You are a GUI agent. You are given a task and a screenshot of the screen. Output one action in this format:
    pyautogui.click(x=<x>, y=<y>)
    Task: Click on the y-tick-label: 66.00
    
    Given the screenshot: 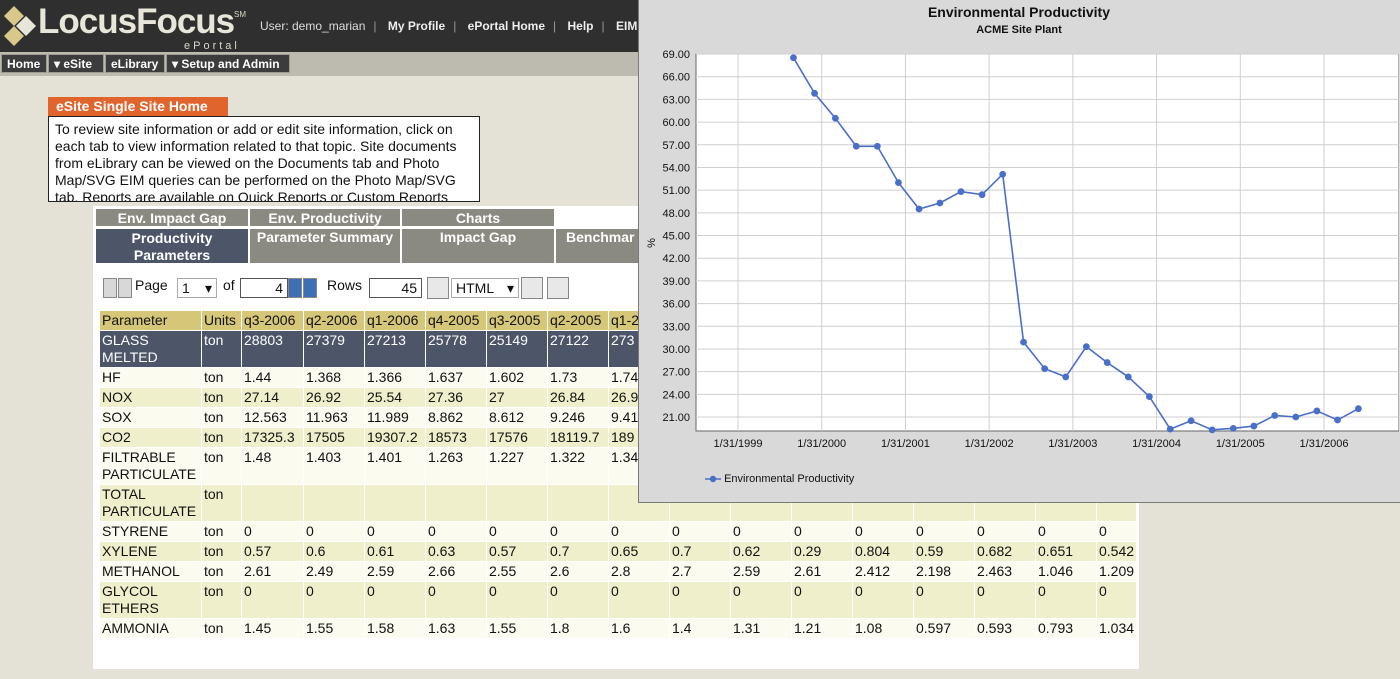 What is the action you would take?
    pyautogui.click(x=676, y=78)
    